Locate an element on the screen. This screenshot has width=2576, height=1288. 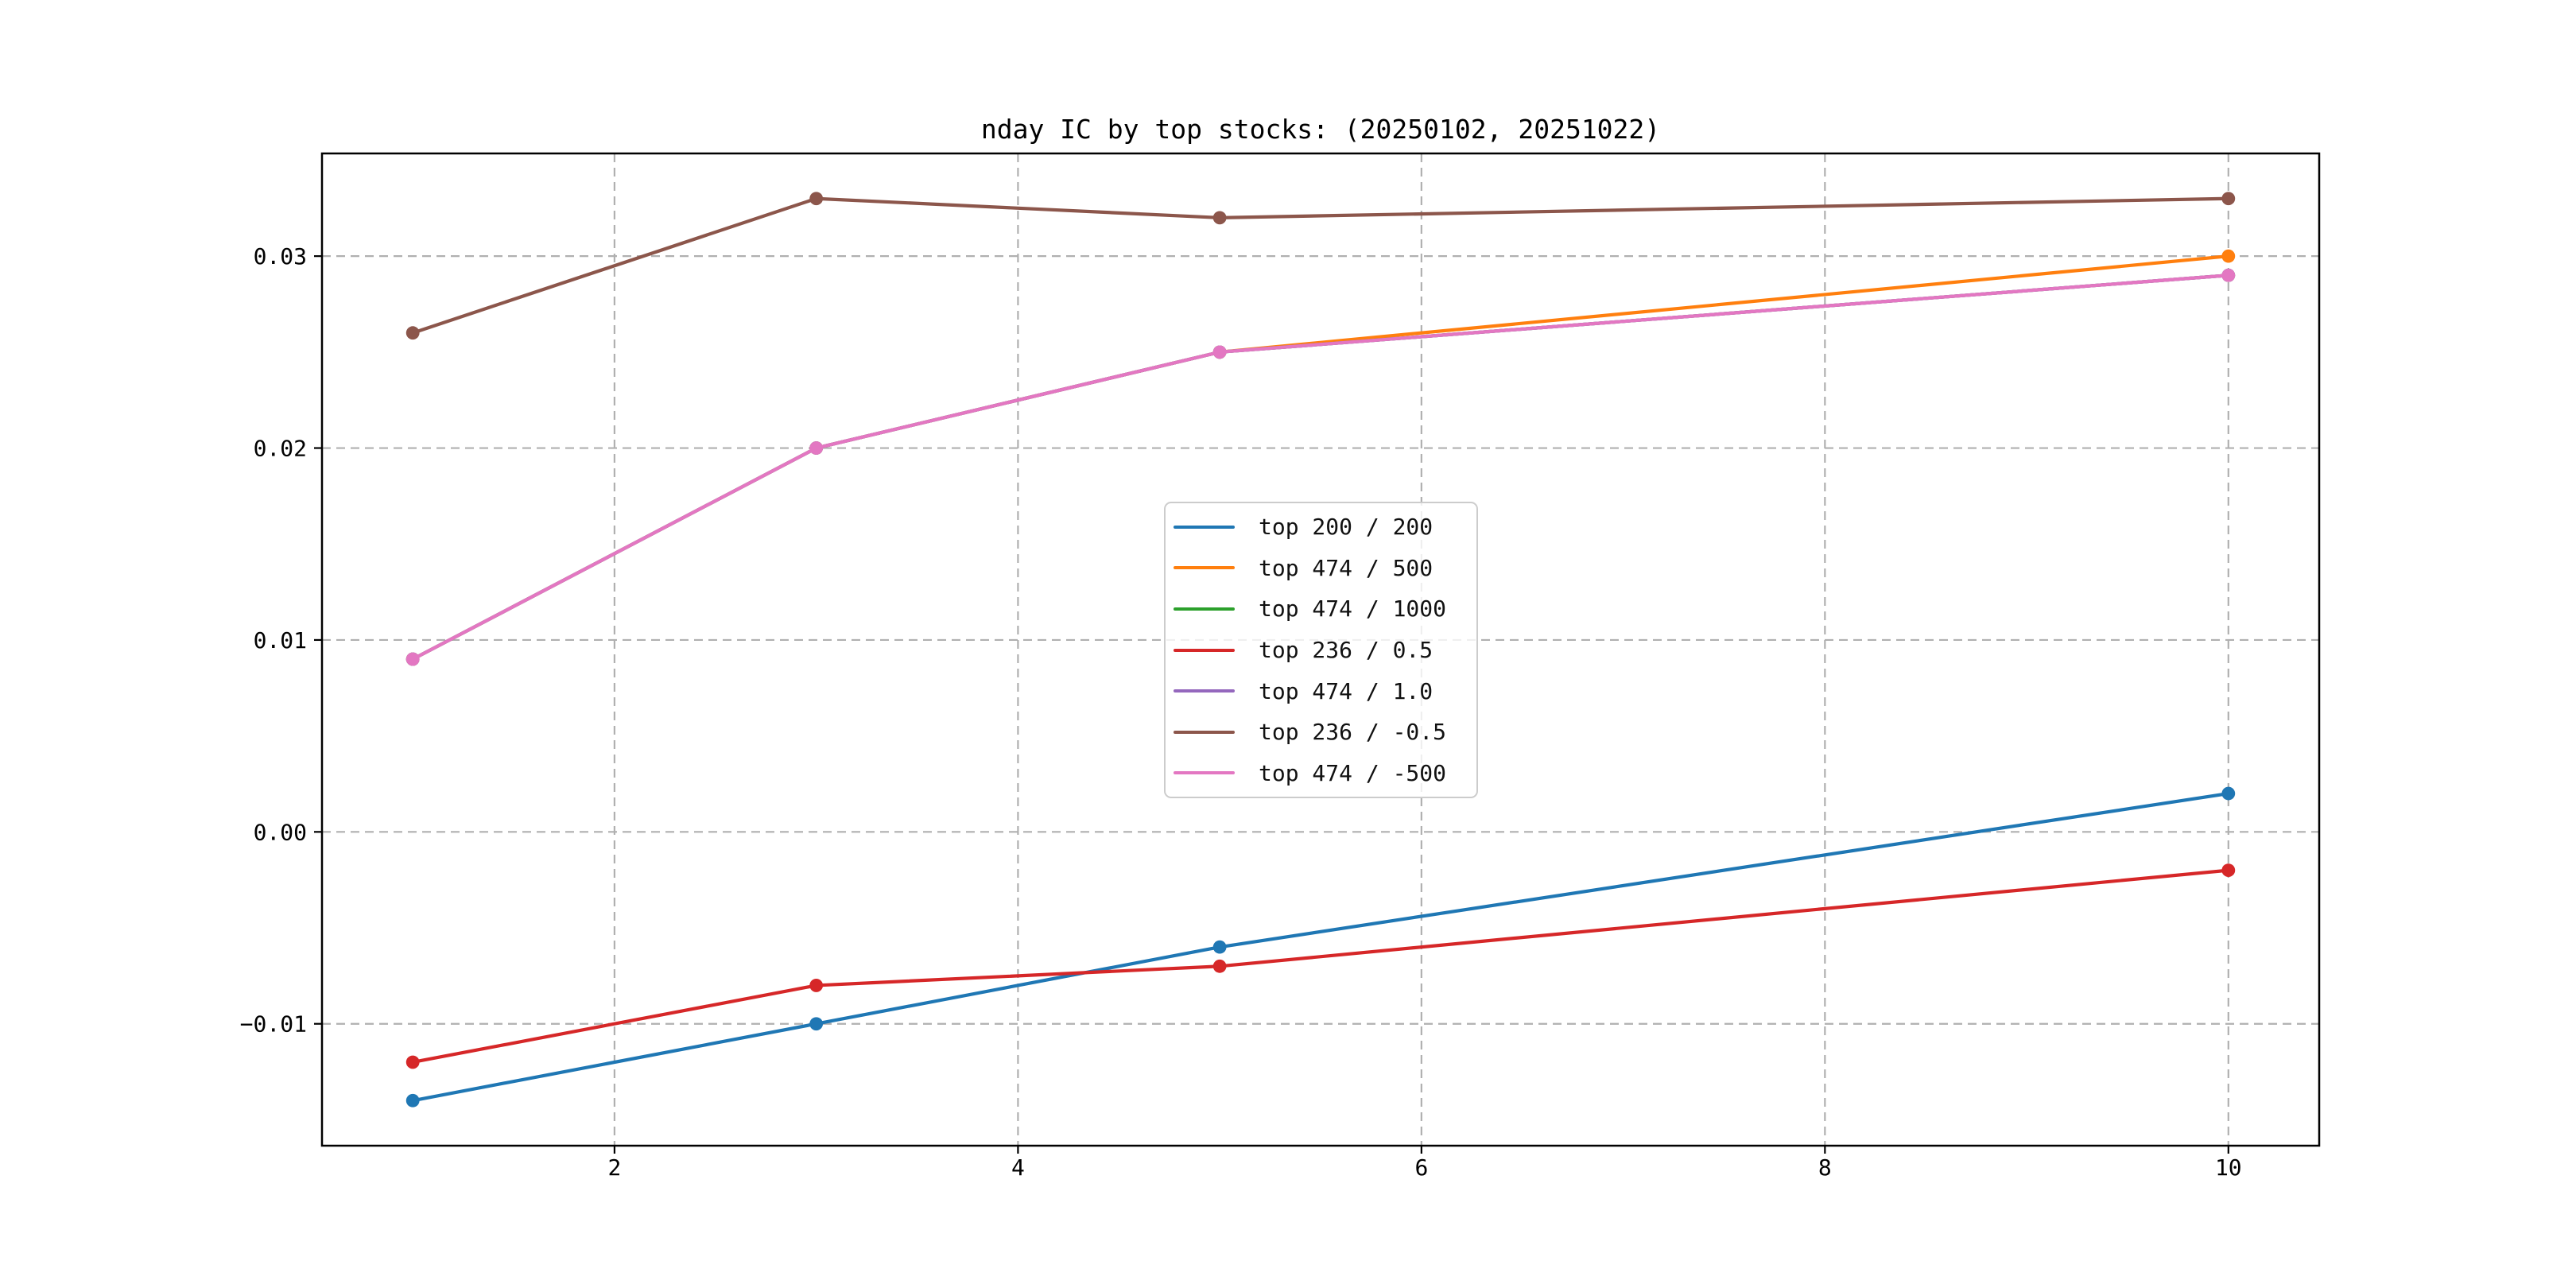
legend-item: top 474 / 500 is located at coordinates (1321, 568).